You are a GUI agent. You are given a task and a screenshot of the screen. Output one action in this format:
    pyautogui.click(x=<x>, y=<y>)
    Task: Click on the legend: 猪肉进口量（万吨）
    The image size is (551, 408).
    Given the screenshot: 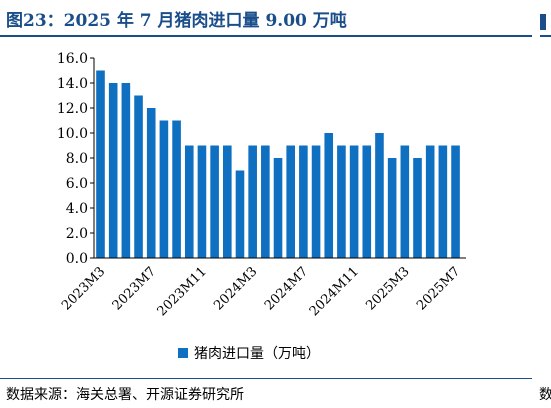 What is the action you would take?
    pyautogui.click(x=249, y=353)
    